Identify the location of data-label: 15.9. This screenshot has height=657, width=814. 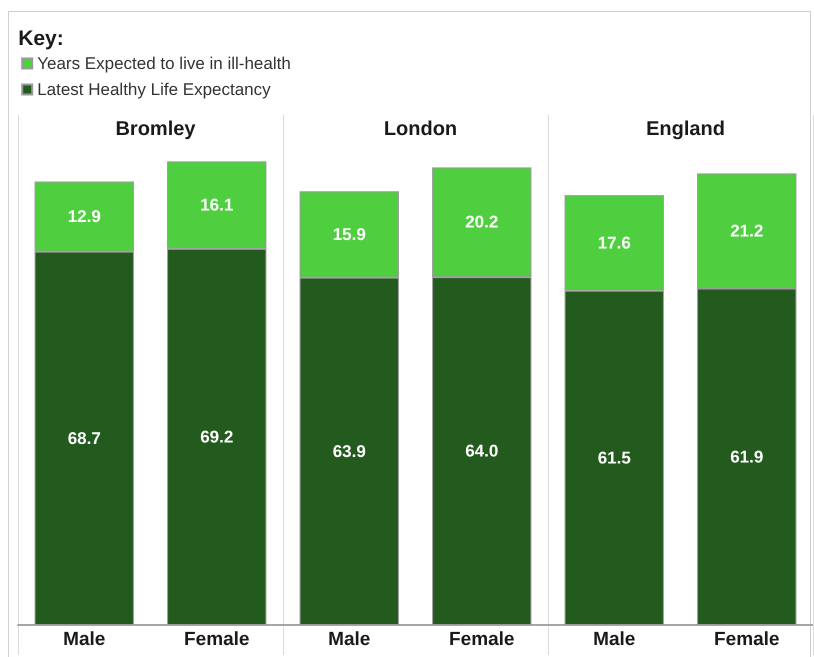
(349, 234).